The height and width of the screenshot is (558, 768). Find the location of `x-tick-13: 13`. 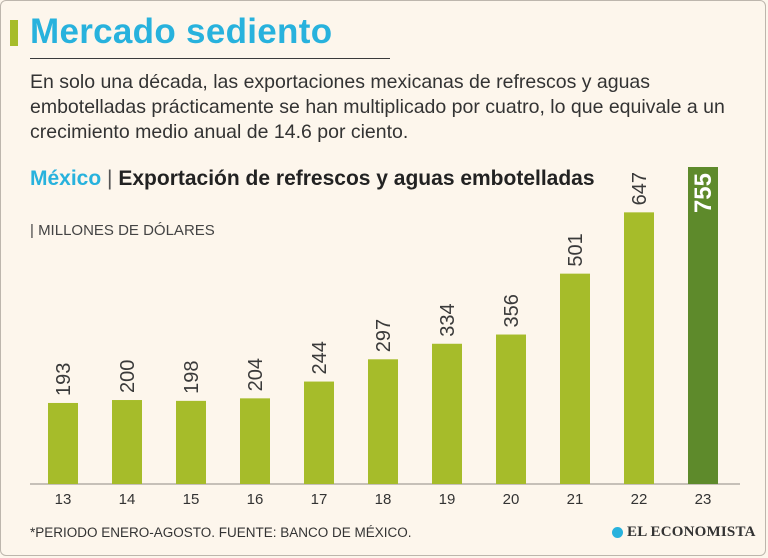

x-tick-13: 13 is located at coordinates (63, 499).